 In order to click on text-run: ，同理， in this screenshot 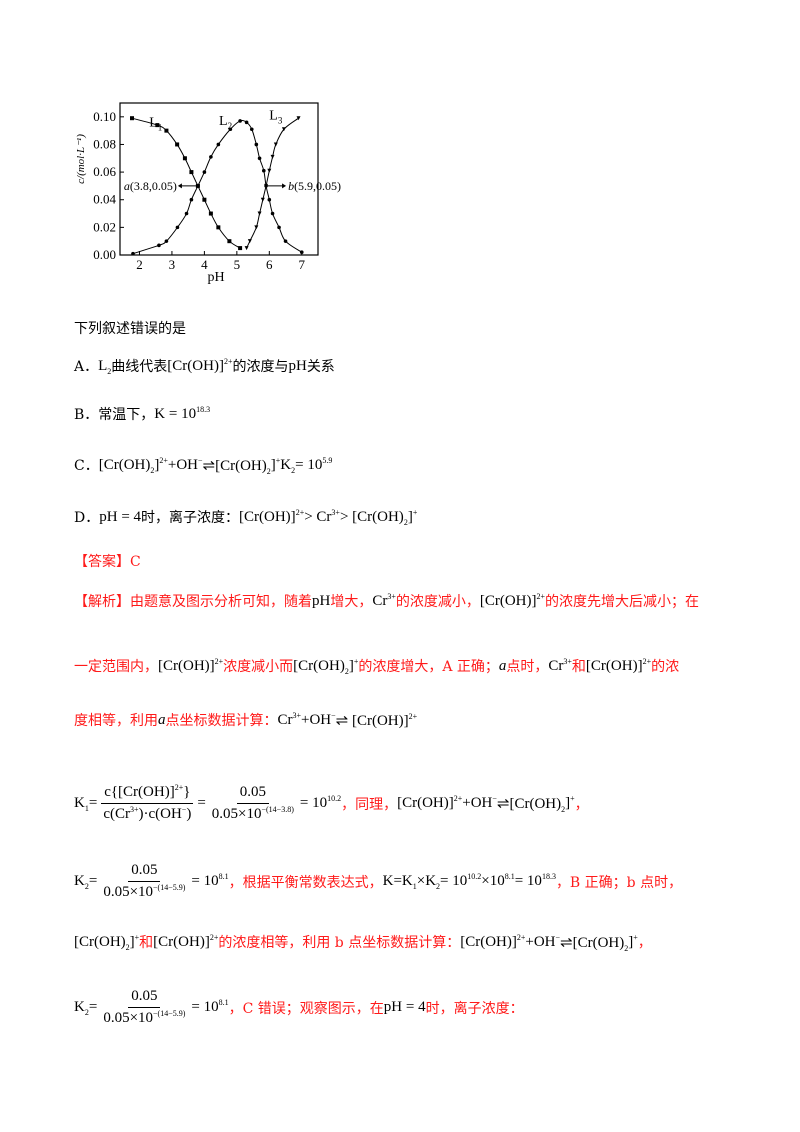, I will do `click(369, 804)`.